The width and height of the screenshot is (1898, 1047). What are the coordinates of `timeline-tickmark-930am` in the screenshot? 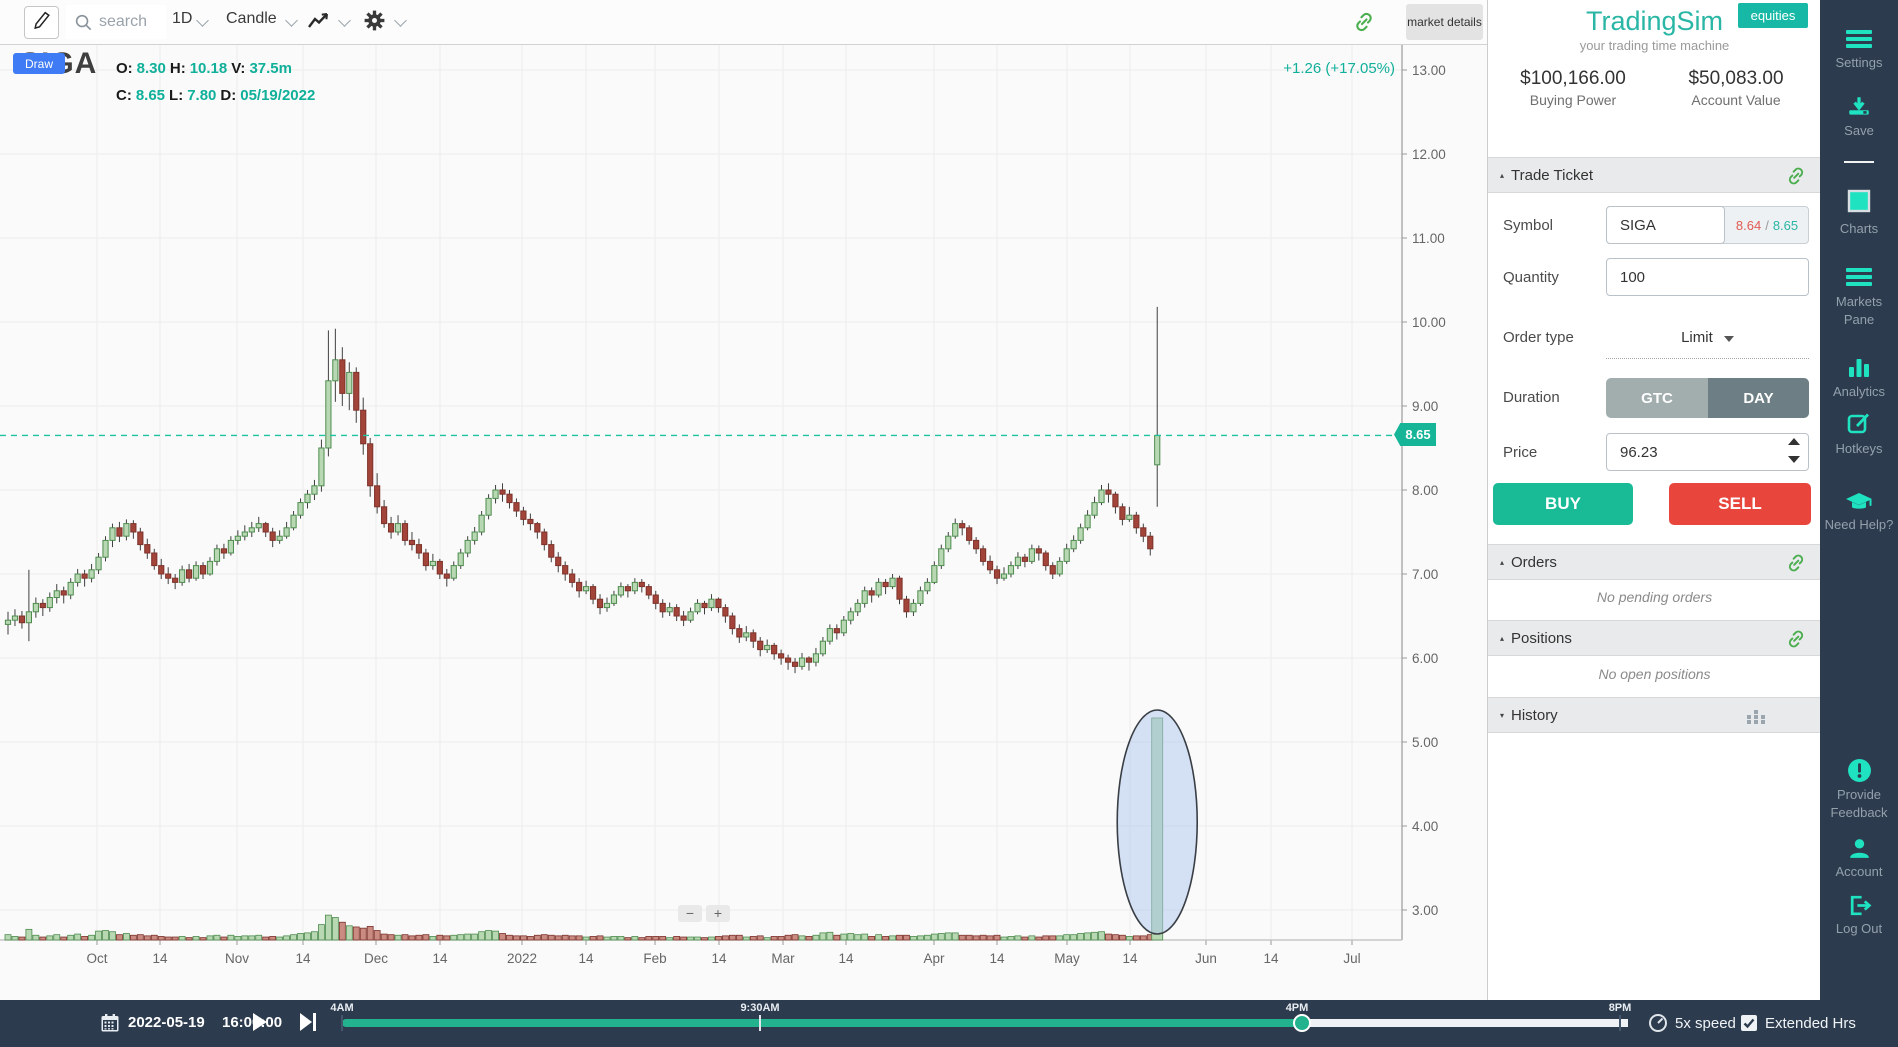 It's located at (760, 1023).